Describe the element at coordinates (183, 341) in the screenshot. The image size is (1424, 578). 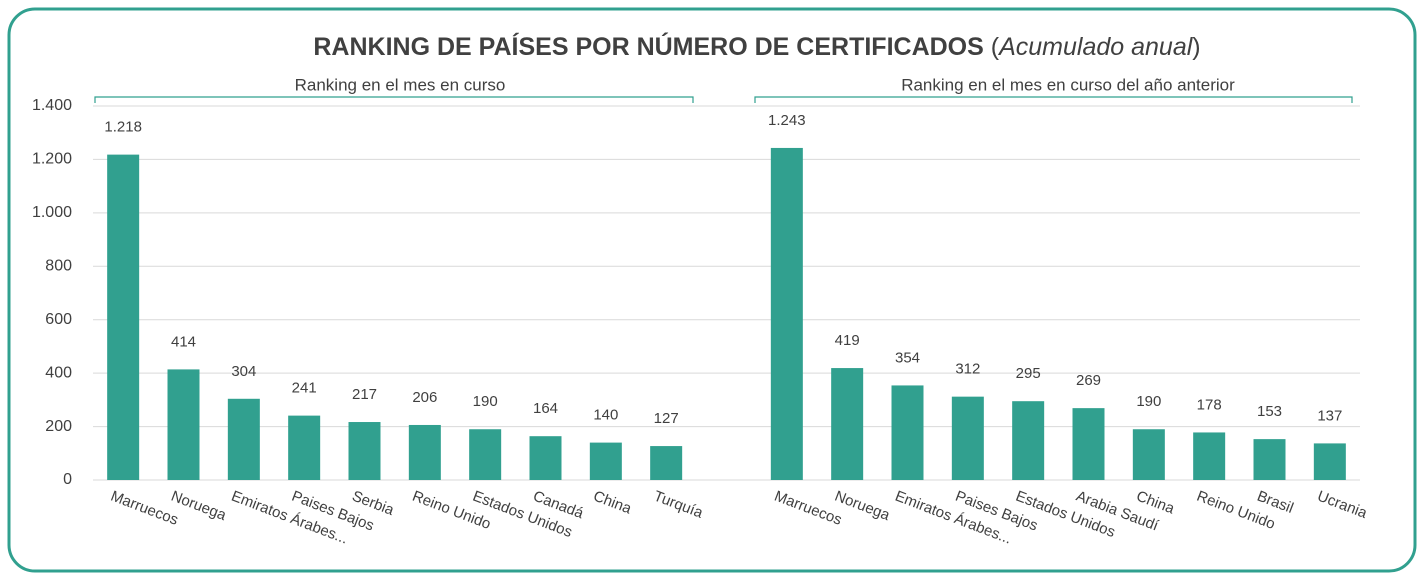
I see `data-label: 414` at that location.